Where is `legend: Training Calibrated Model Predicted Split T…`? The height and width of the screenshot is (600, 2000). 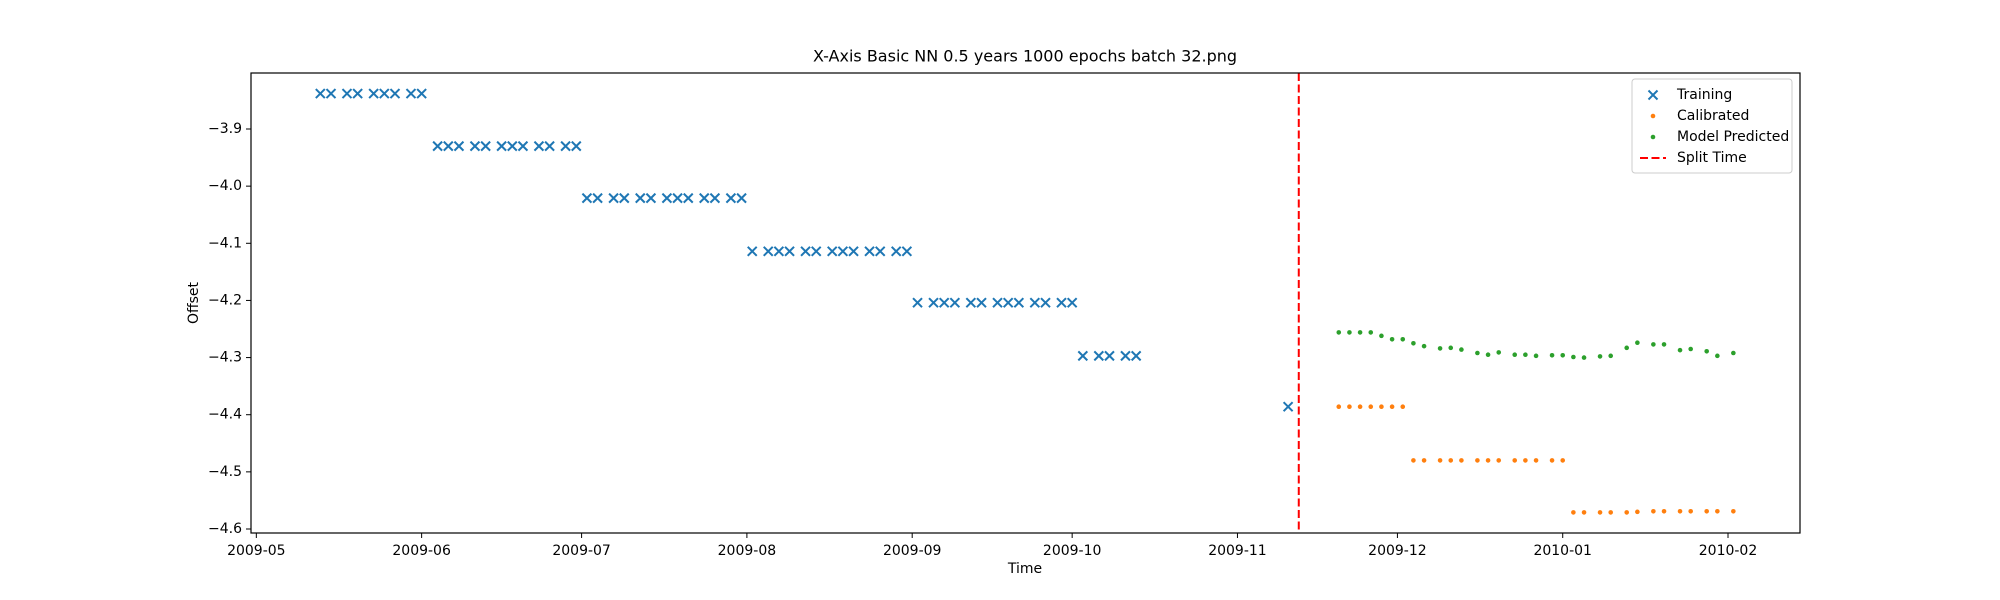 legend: Training Calibrated Model Predicted Split T… is located at coordinates (1712, 126).